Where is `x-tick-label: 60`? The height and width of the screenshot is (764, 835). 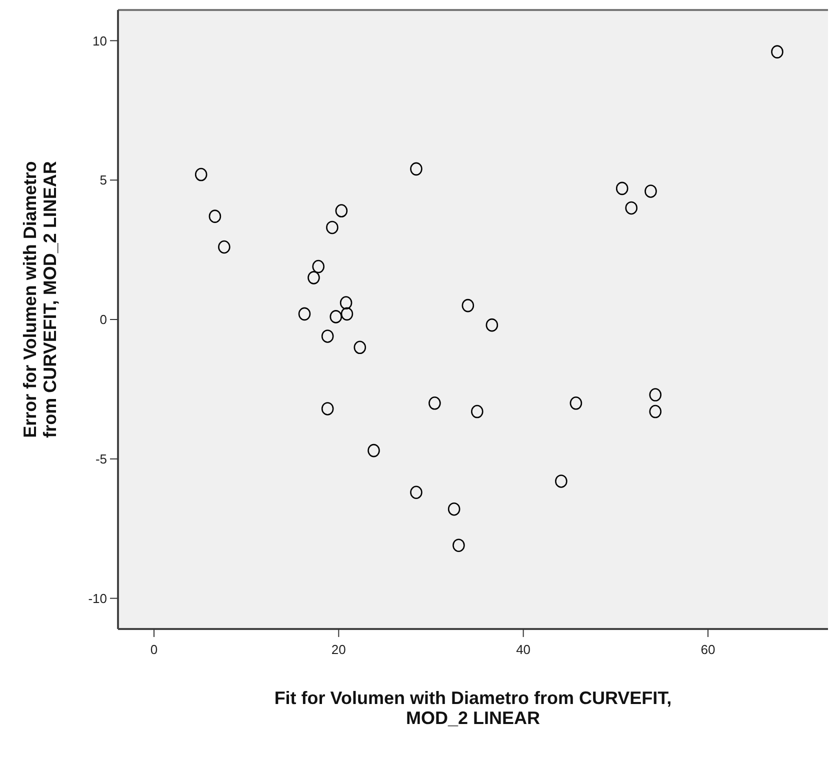 x-tick-label: 60 is located at coordinates (708, 650).